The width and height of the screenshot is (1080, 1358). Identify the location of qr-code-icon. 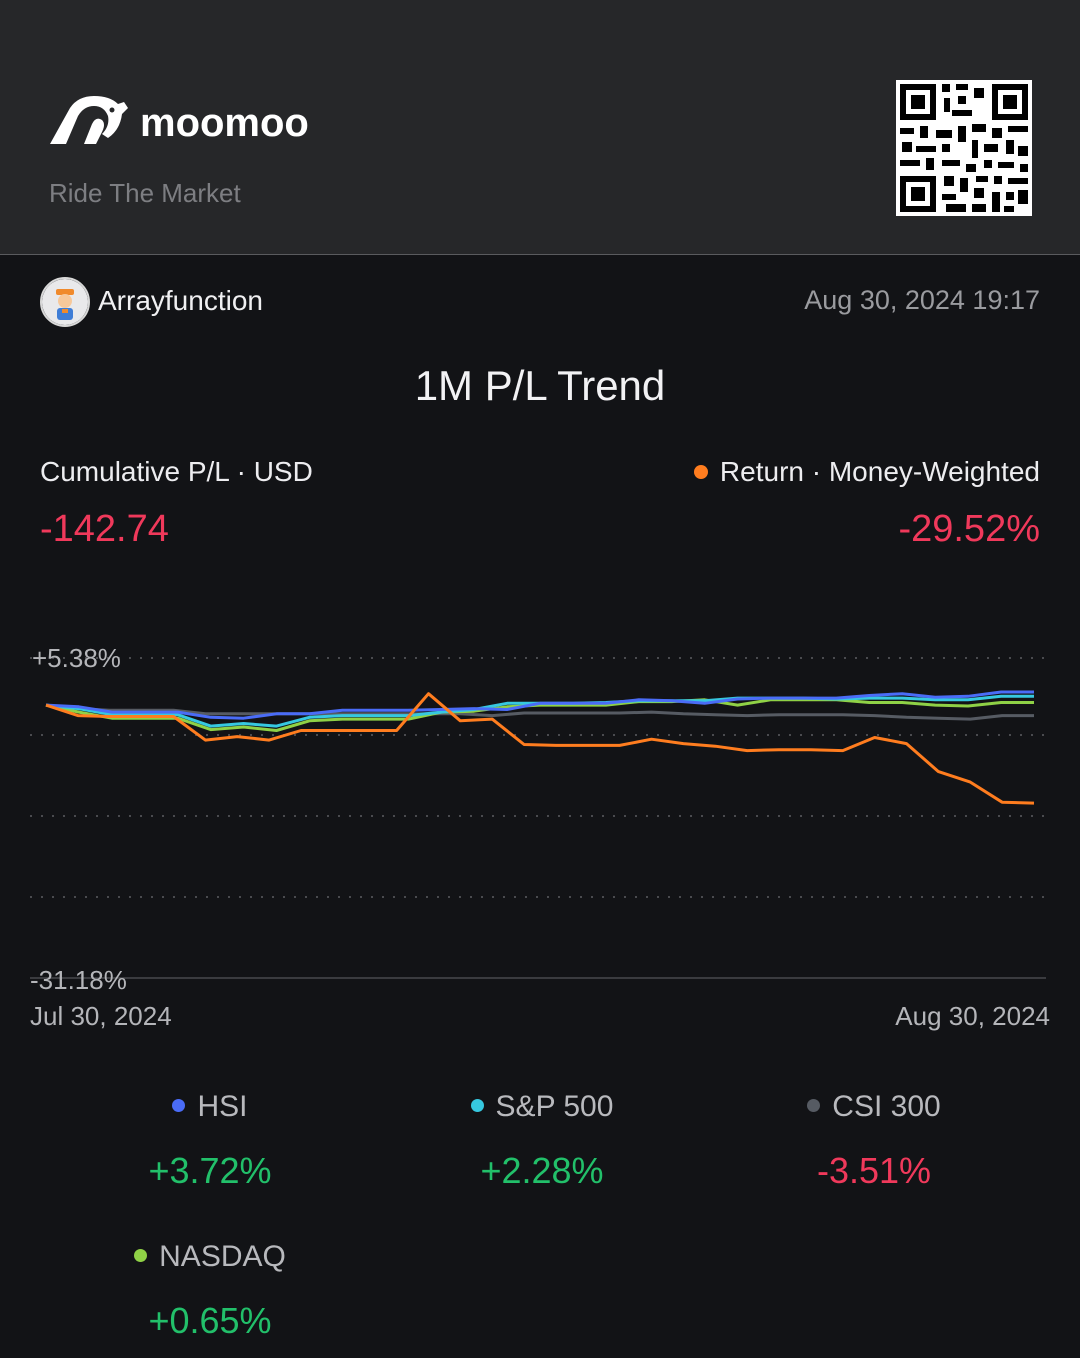
(964, 148).